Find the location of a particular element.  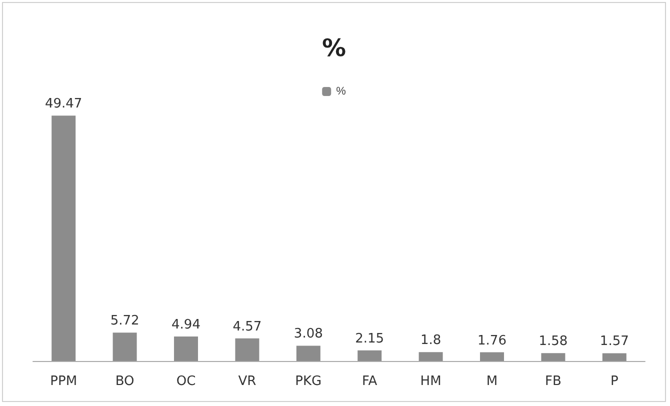

x-tick-label: HM is located at coordinates (431, 381).